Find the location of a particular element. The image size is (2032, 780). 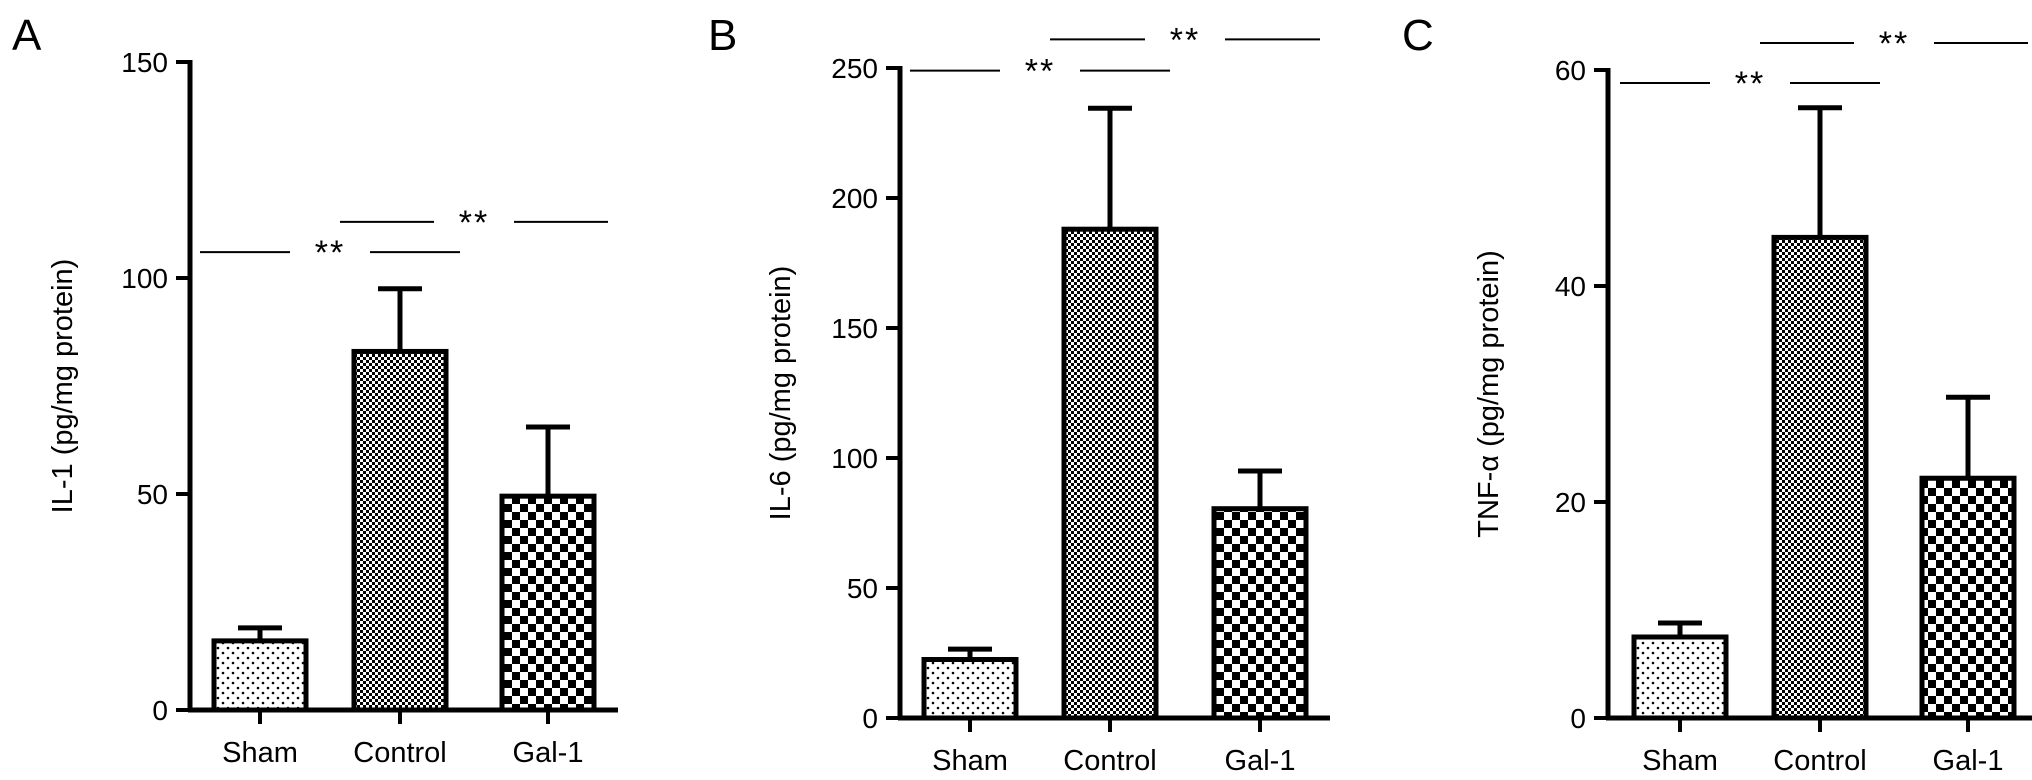

y-tick-label: 250 is located at coordinates (854, 68).